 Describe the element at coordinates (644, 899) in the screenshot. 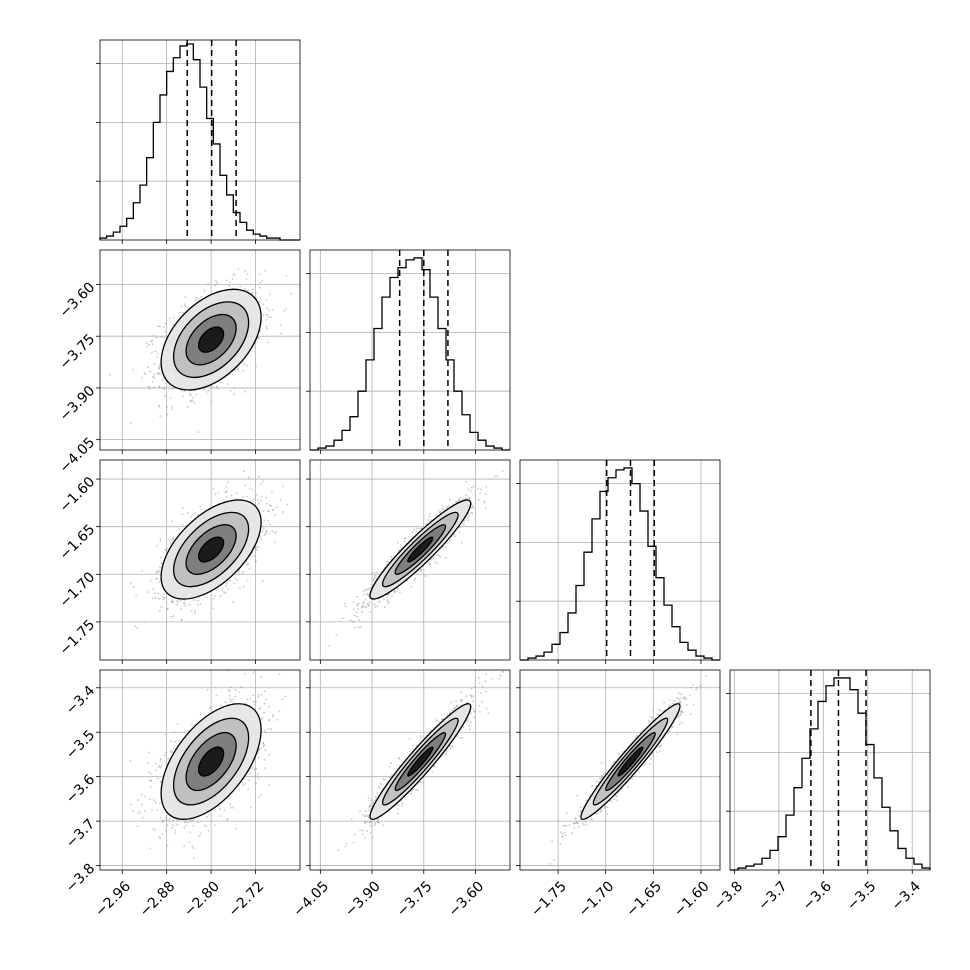

I see `x-tick-label: −1.65` at that location.